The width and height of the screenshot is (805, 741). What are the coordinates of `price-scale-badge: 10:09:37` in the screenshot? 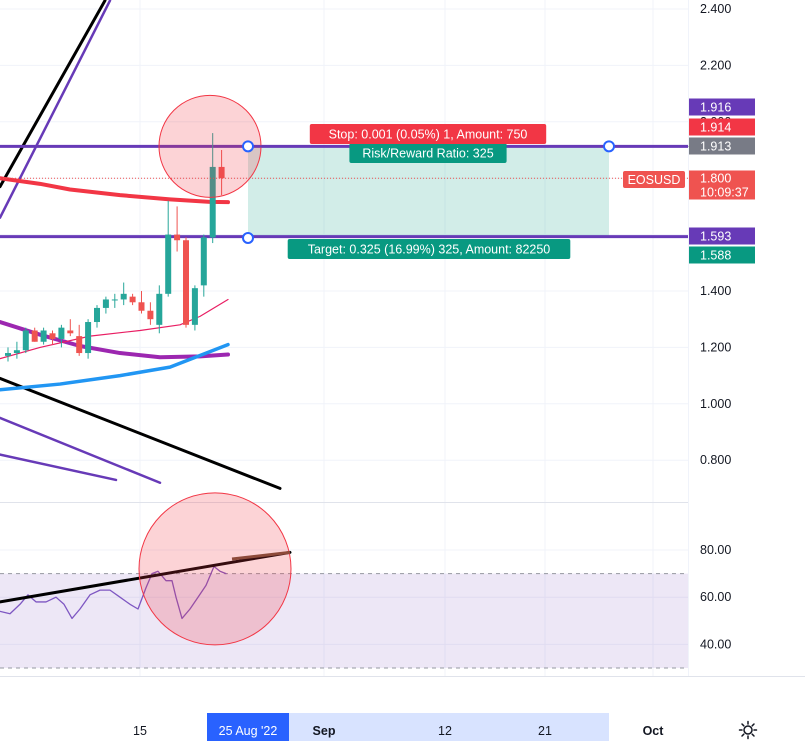 It's located at (722, 192).